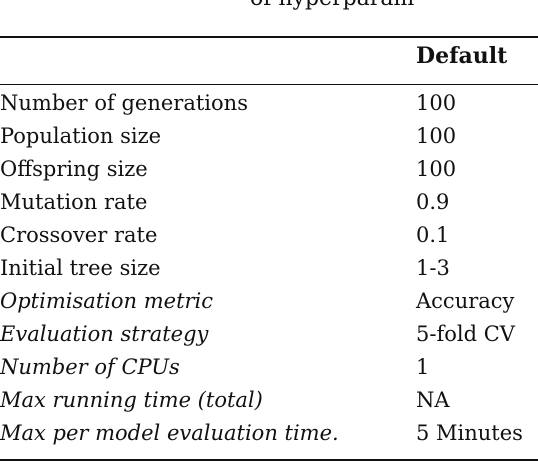 The height and width of the screenshot is (464, 538). What do you see at coordinates (462, 56) in the screenshot?
I see `column-header-default: Default` at bounding box center [462, 56].